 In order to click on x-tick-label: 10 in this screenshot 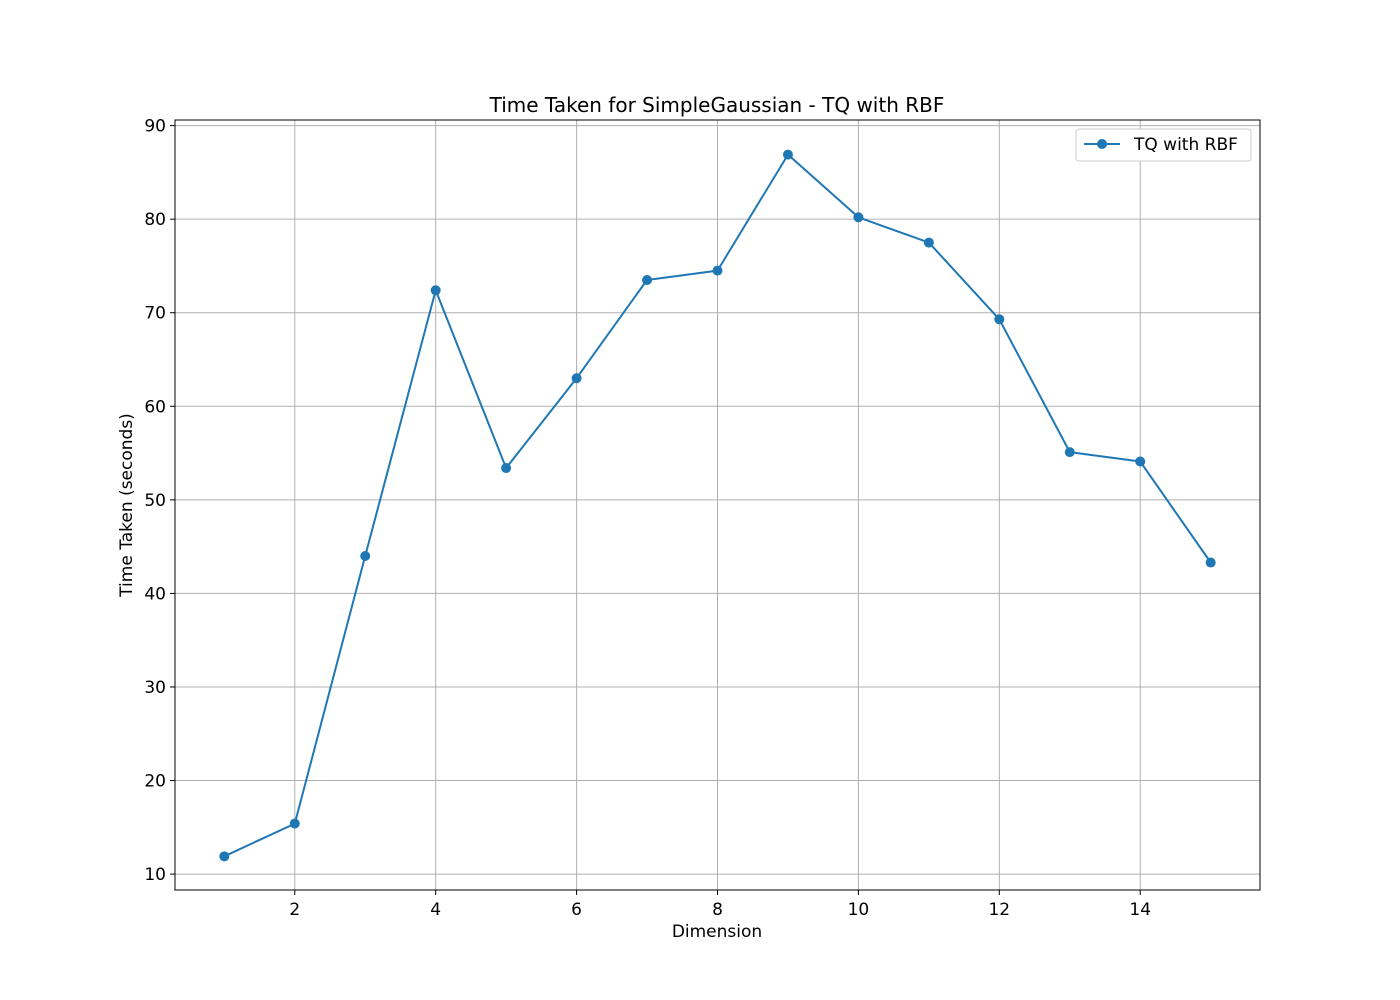, I will do `click(859, 910)`.